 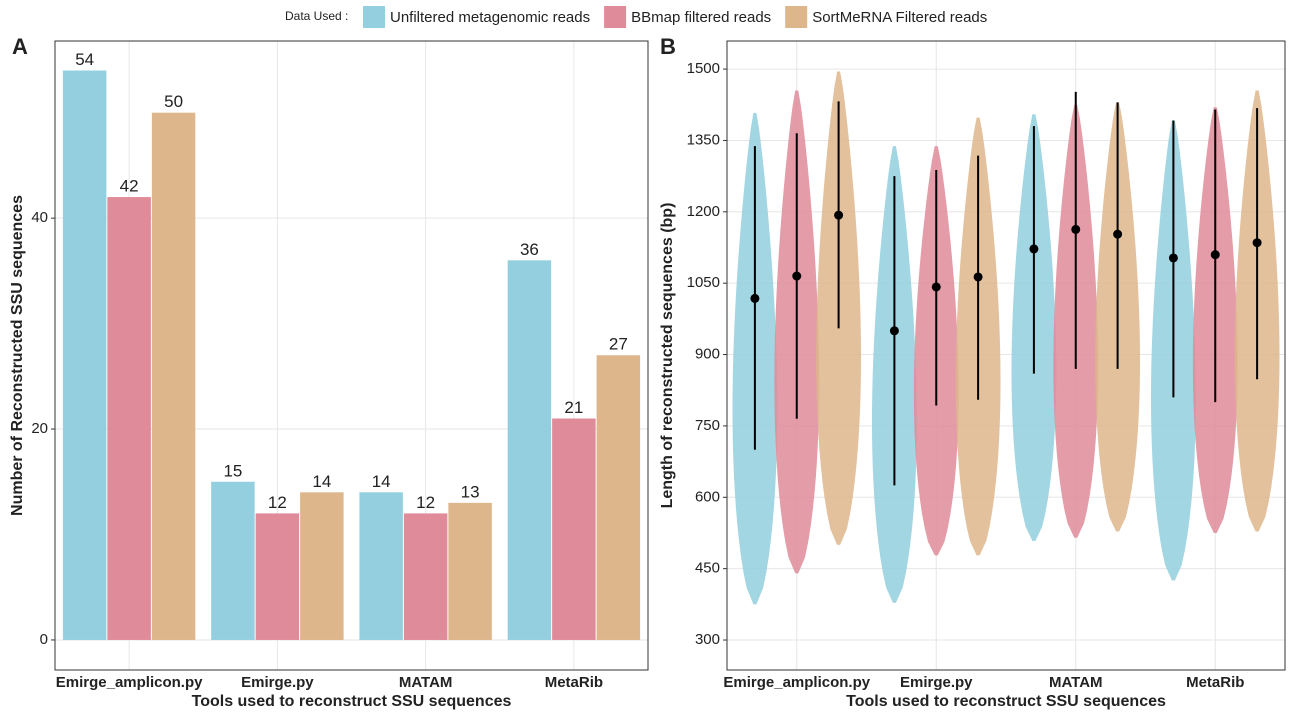 What do you see at coordinates (129, 186) in the screenshot?
I see `data-label: 42` at bounding box center [129, 186].